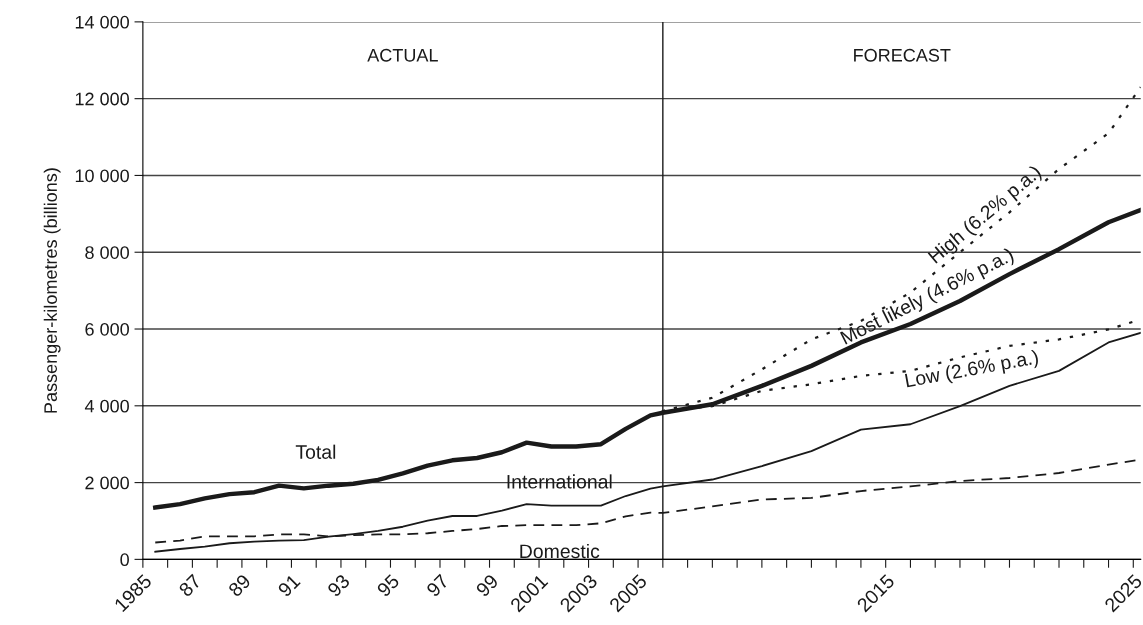  I want to click on y-tick-label: 14 000, so click(102, 22).